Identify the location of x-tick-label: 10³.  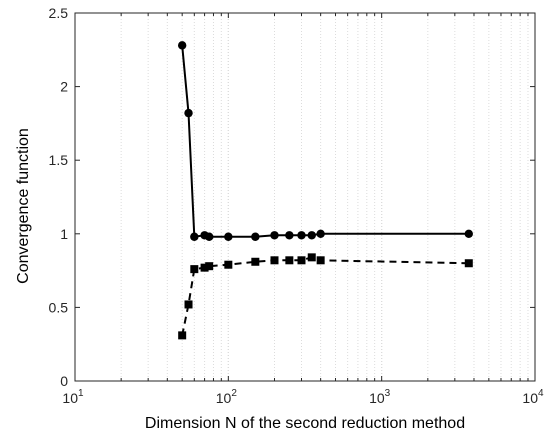
(380, 397).